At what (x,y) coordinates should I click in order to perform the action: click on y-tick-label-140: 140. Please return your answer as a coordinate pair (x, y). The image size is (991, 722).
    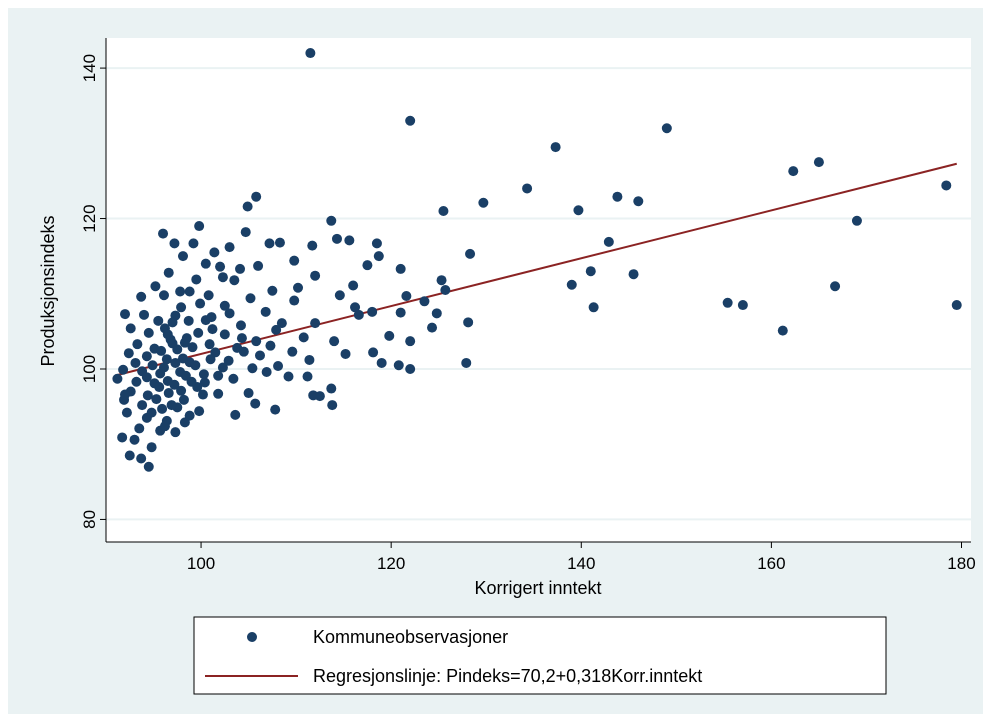
    Looking at the image, I should click on (89, 68).